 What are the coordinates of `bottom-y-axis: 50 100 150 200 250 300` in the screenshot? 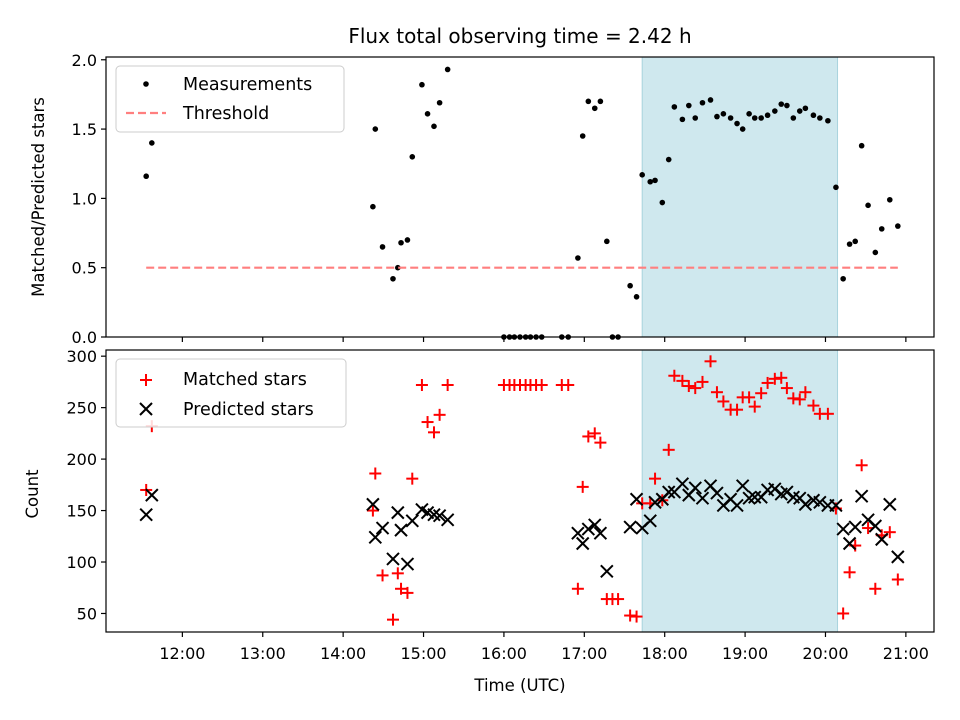 It's located at (86, 485).